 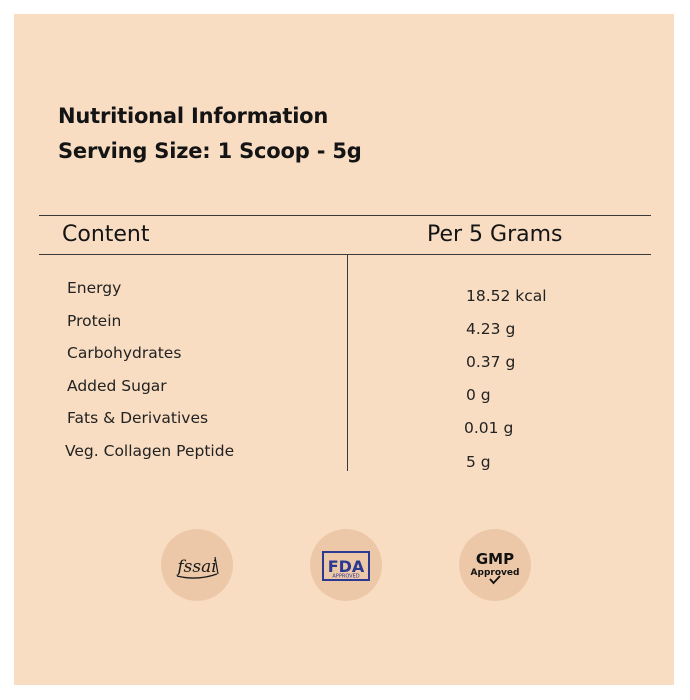 What do you see at coordinates (150, 451) in the screenshot?
I see `nutrient-label: Veg. Collagen Peptide` at bounding box center [150, 451].